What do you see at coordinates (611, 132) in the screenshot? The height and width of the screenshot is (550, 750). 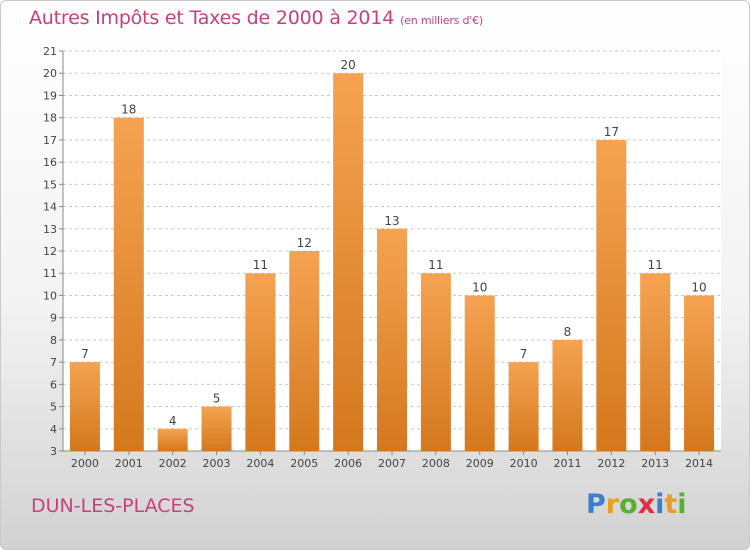 I see `data-label: 17` at bounding box center [611, 132].